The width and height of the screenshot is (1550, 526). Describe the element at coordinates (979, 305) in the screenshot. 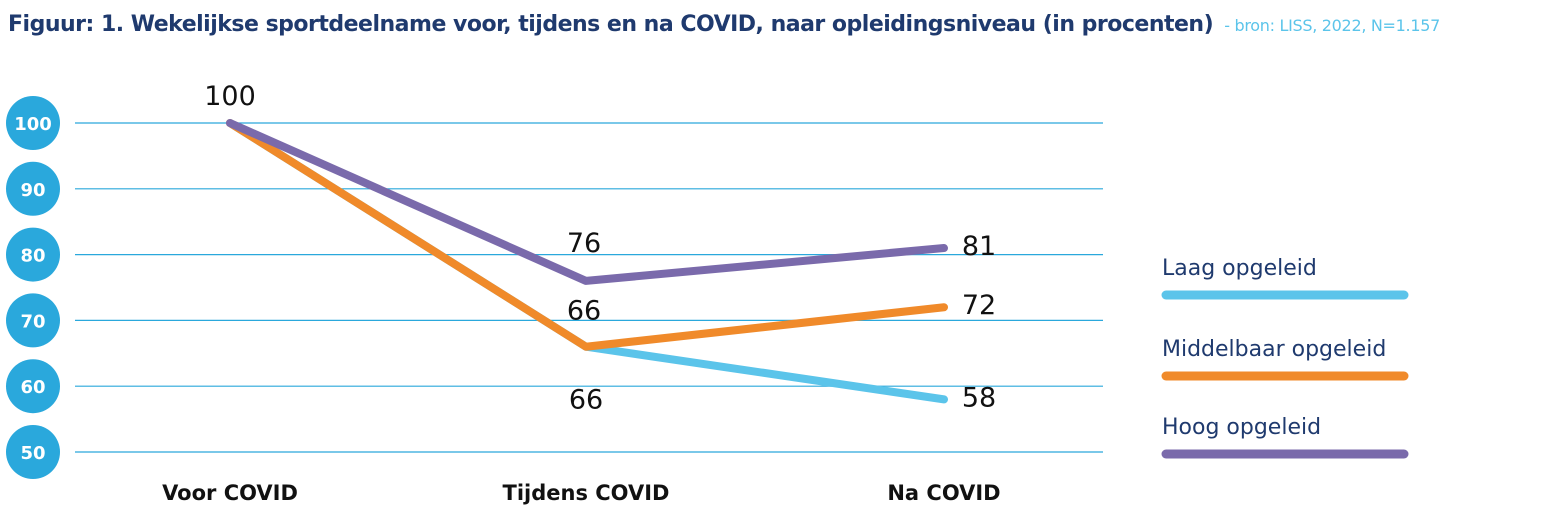

I see `data-label-middelbaar-opgeleid-2: 72` at that location.